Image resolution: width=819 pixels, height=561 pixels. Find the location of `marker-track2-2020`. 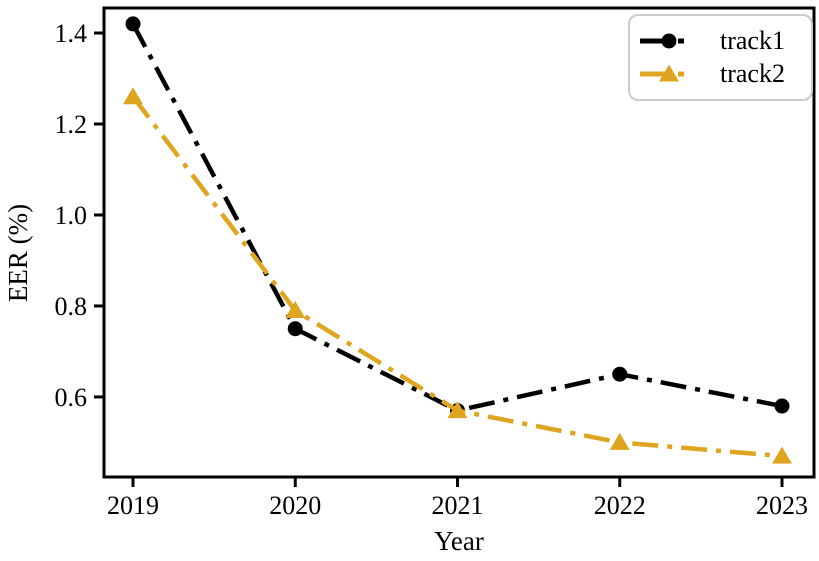

marker-track2-2020 is located at coordinates (295, 310).